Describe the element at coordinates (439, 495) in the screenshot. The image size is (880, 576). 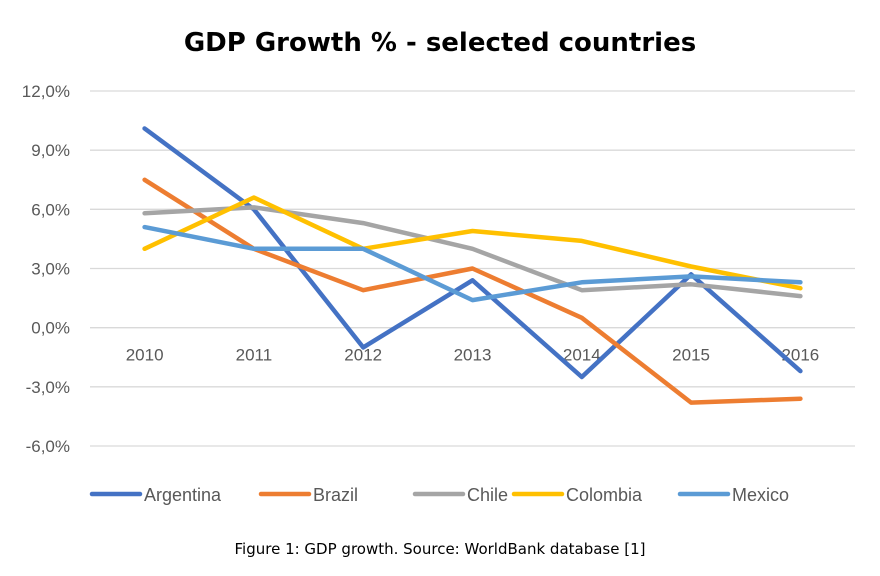
I see `legend: Argentina Brazil Chile Colombia Mexico` at that location.